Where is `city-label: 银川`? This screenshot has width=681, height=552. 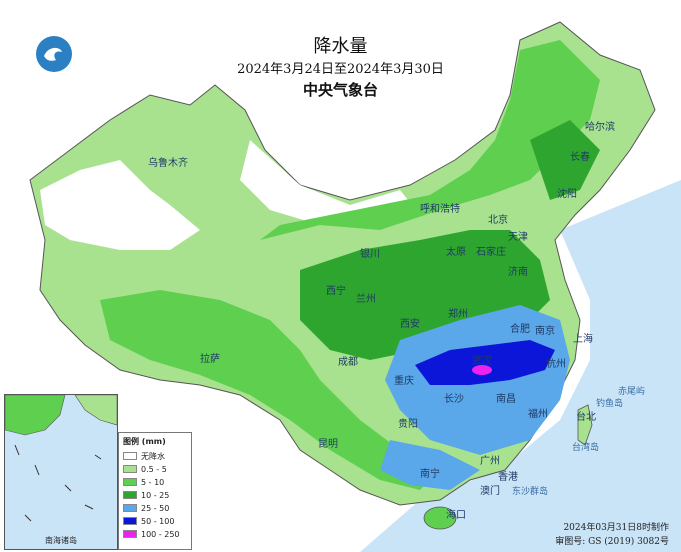
city-label: 银川 is located at coordinates (370, 254).